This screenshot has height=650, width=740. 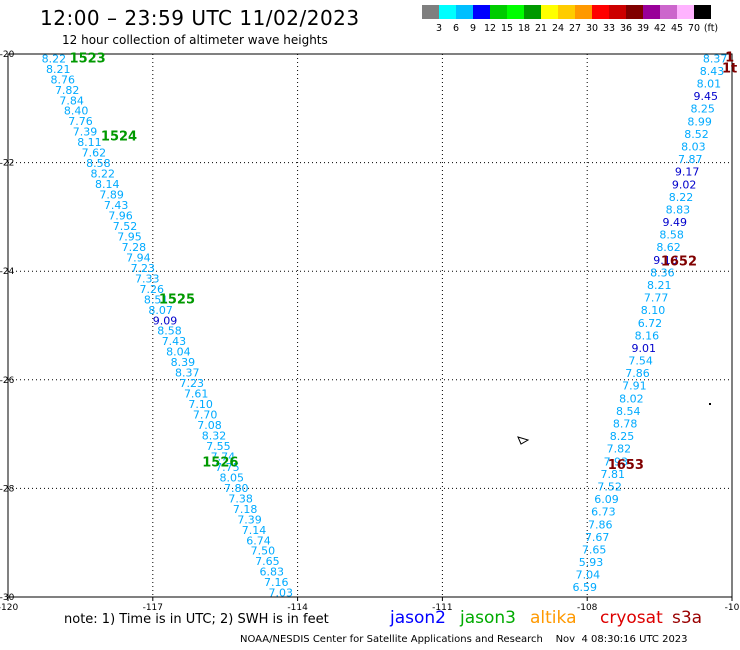 I want to click on map-title: 12:00 – 23:59 UTC 11/02/2023, so click(x=200, y=18).